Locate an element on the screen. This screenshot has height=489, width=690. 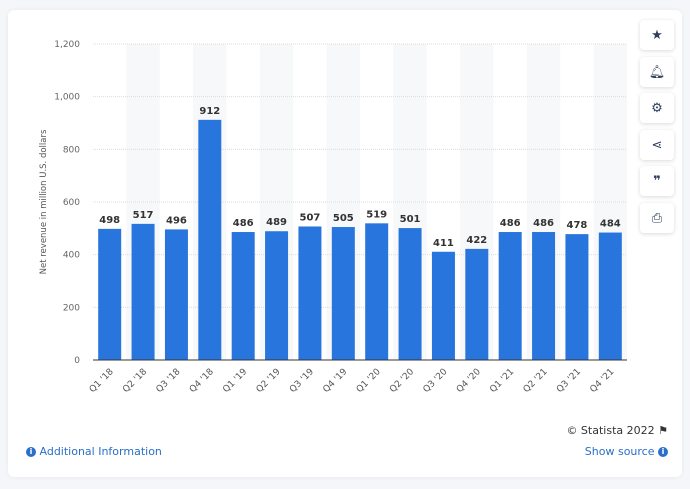
gear-icon: ⚙ is located at coordinates (657, 108).